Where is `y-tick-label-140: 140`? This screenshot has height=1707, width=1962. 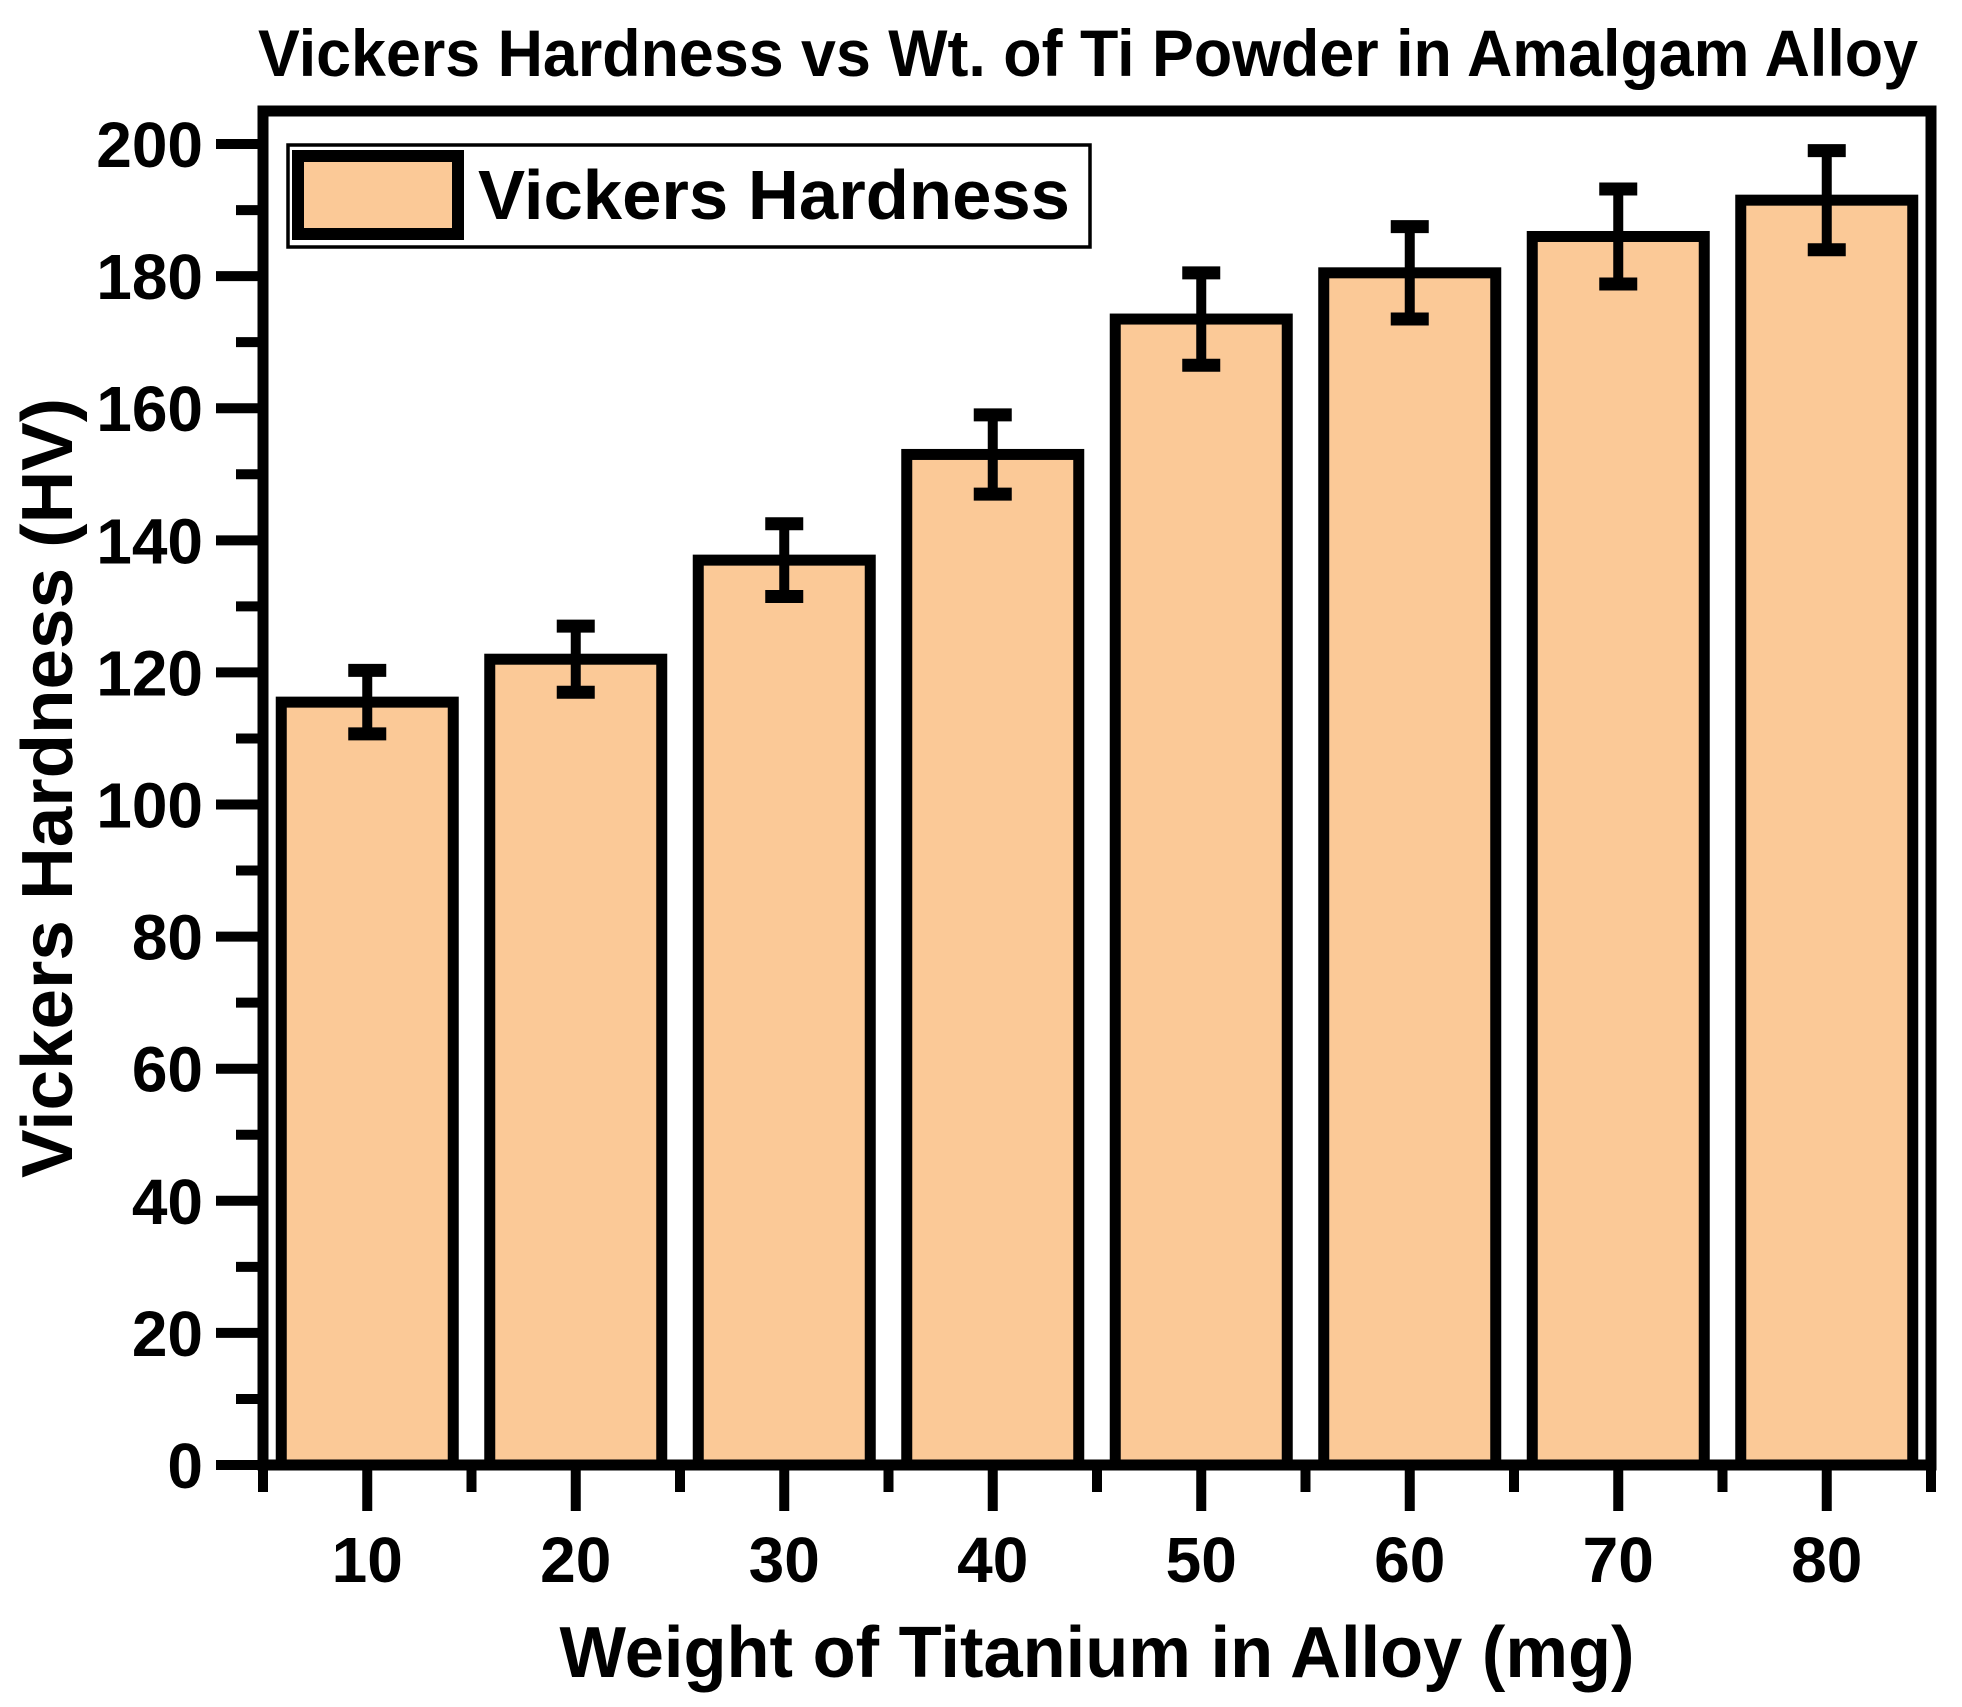 y-tick-label-140: 140 is located at coordinates (149, 541).